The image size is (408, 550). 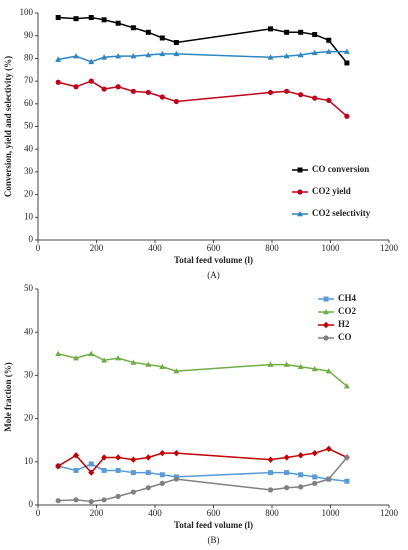 I want to click on y-tick-label: 0, so click(x=31, y=504).